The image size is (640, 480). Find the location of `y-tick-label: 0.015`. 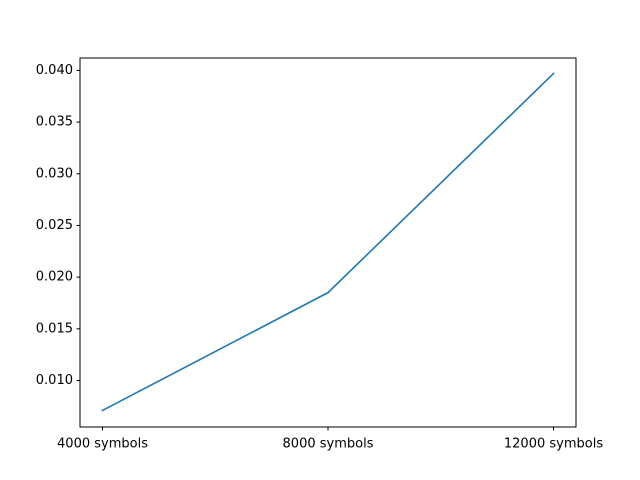

y-tick-label: 0.015 is located at coordinates (54, 328).